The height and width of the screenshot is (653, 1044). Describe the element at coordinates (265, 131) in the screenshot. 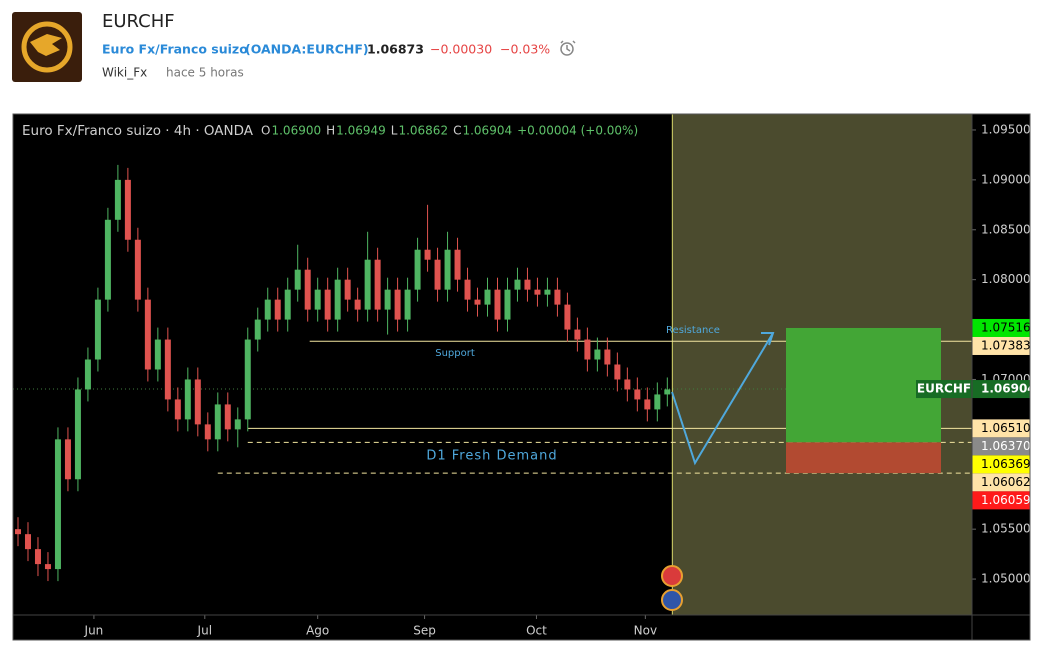

I see `ohlc-key: O` at that location.